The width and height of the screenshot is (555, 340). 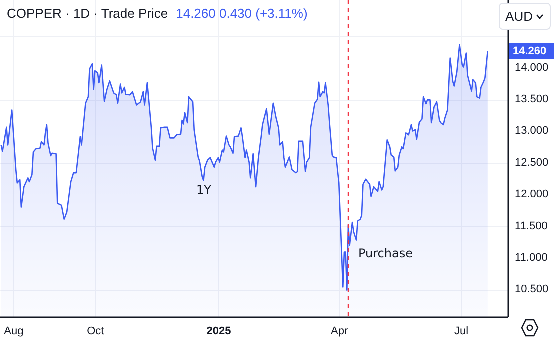 What do you see at coordinates (87, 13) in the screenshot?
I see `chart-title: COPPER · 1D · Trade Price` at bounding box center [87, 13].